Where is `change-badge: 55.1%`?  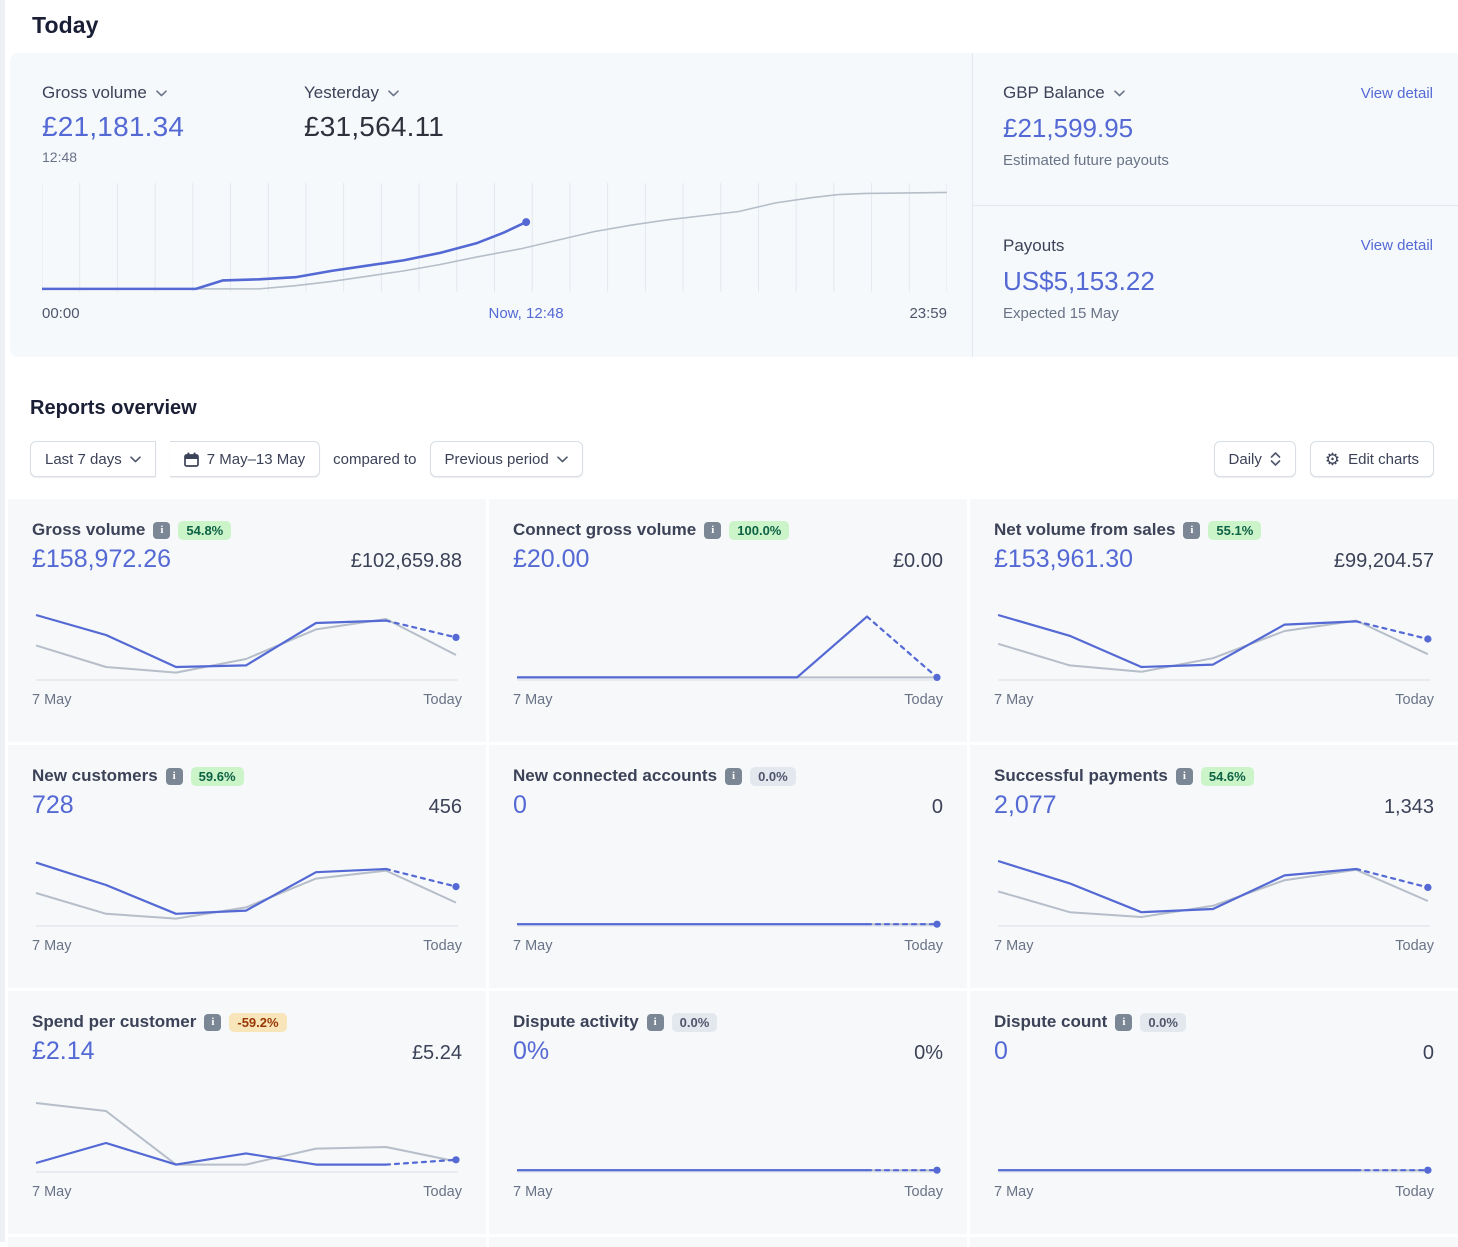 change-badge: 55.1% is located at coordinates (1235, 530).